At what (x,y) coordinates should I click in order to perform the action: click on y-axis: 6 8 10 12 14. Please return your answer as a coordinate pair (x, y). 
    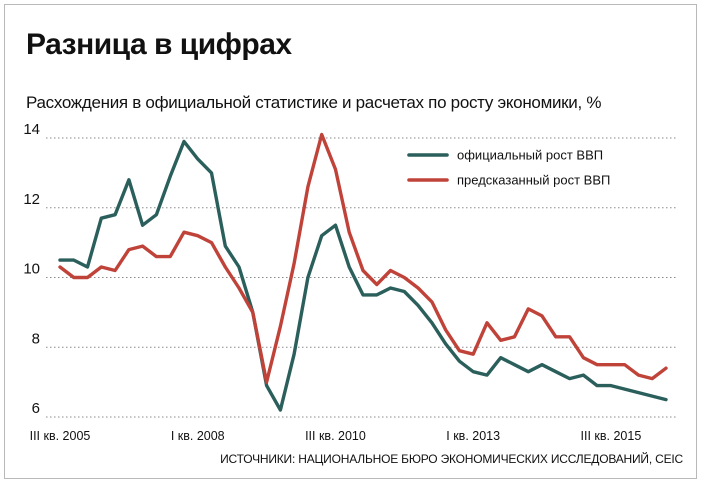
    Looking at the image, I should click on (31, 269).